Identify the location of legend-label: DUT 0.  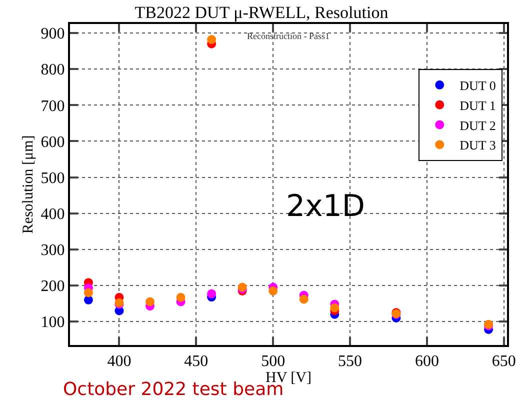
(478, 85).